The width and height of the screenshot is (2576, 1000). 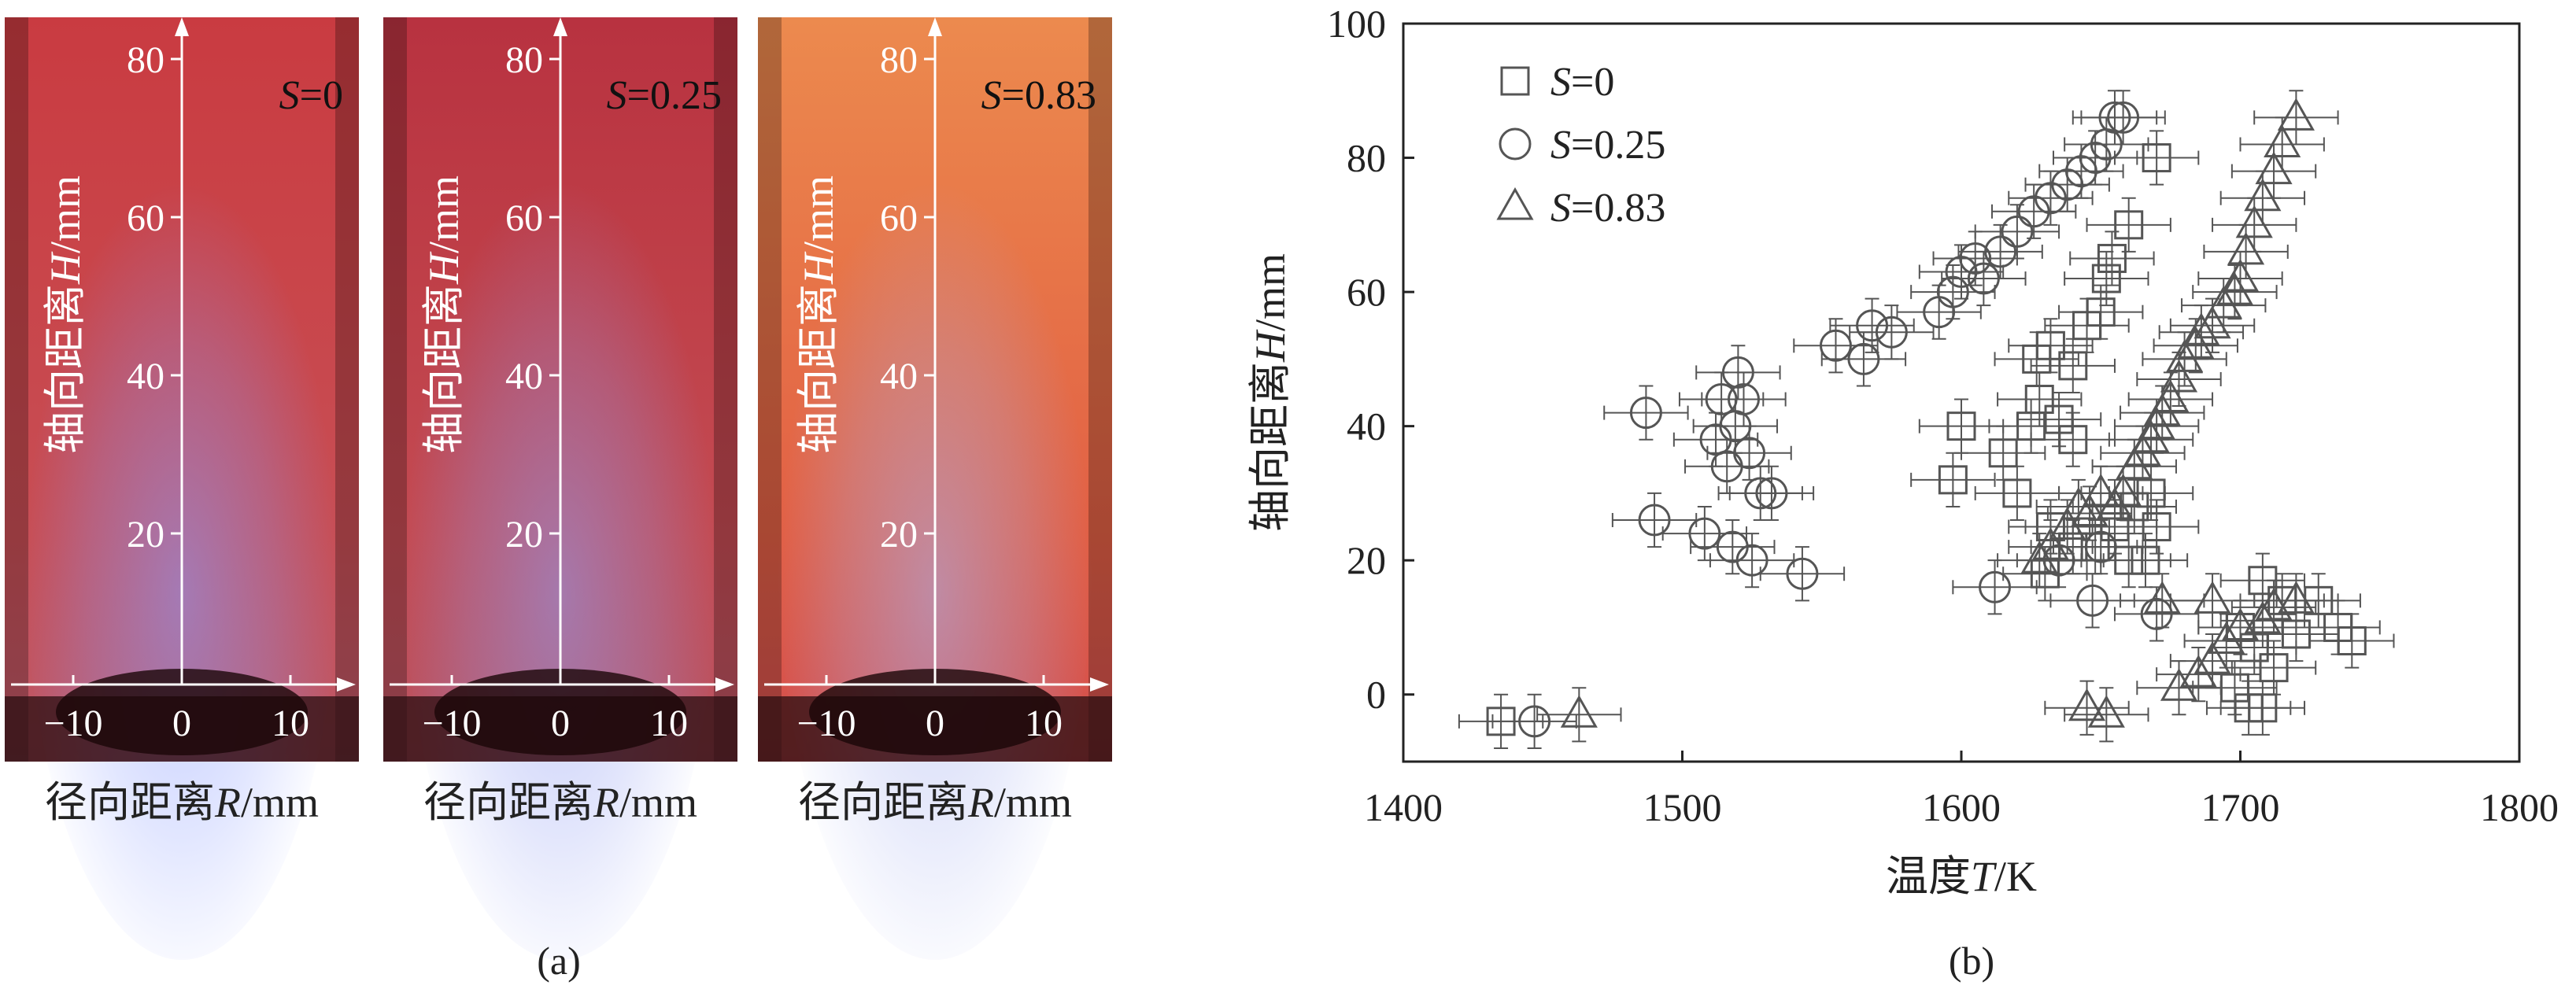 What do you see at coordinates (1971, 961) in the screenshot?
I see `panel-b-caption: (b)` at bounding box center [1971, 961].